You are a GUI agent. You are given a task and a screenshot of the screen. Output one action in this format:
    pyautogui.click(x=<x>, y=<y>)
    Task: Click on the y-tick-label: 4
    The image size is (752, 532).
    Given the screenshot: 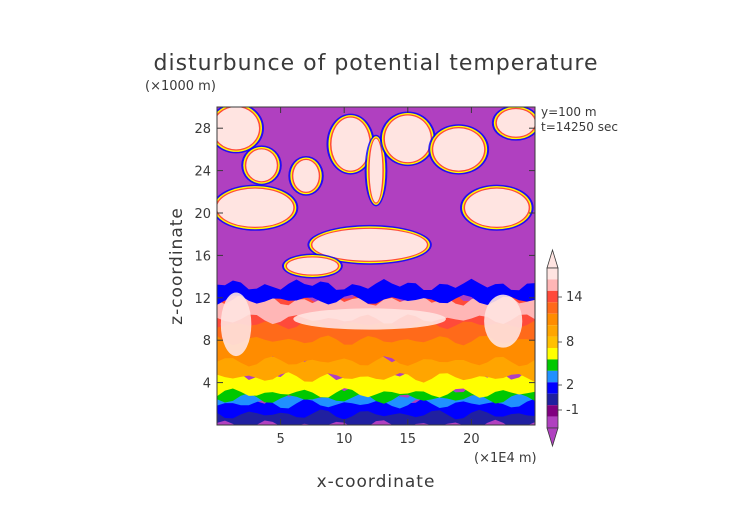 What is the action you would take?
    pyautogui.click(x=207, y=384)
    